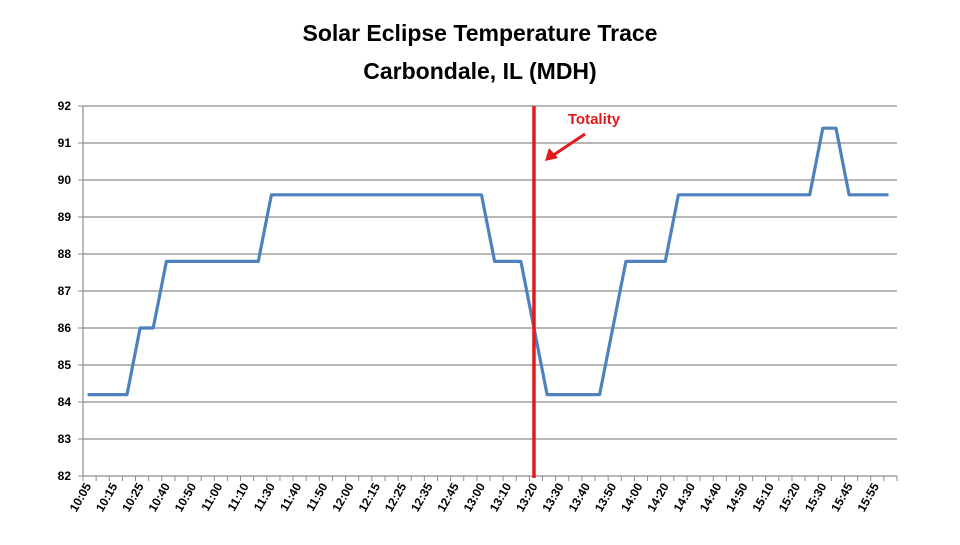 This screenshot has width=960, height=545. What do you see at coordinates (65, 254) in the screenshot?
I see `y-tick-label: 88` at bounding box center [65, 254].